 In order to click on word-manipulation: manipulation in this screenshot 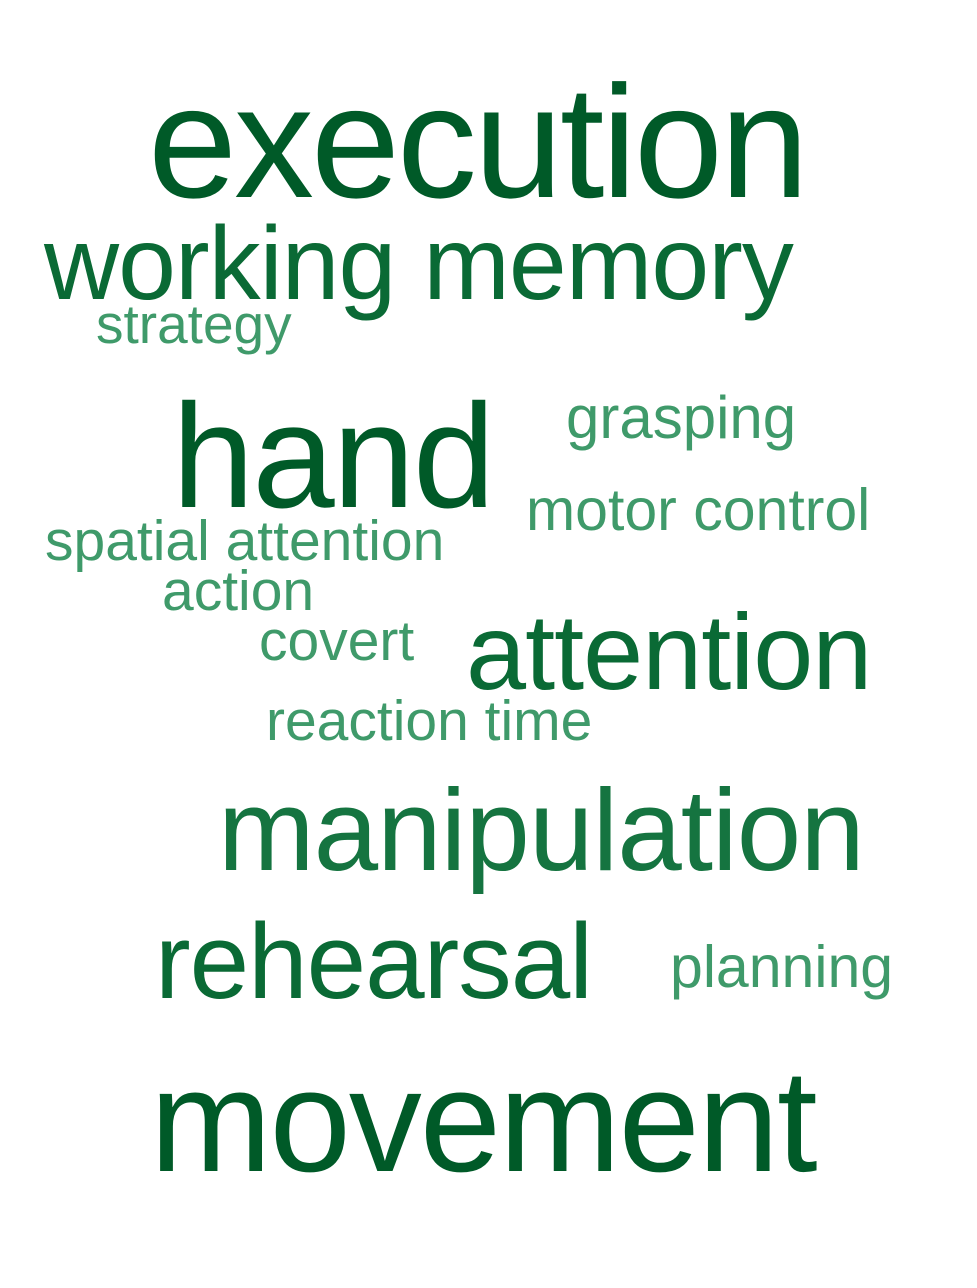, I will do `click(541, 830)`.